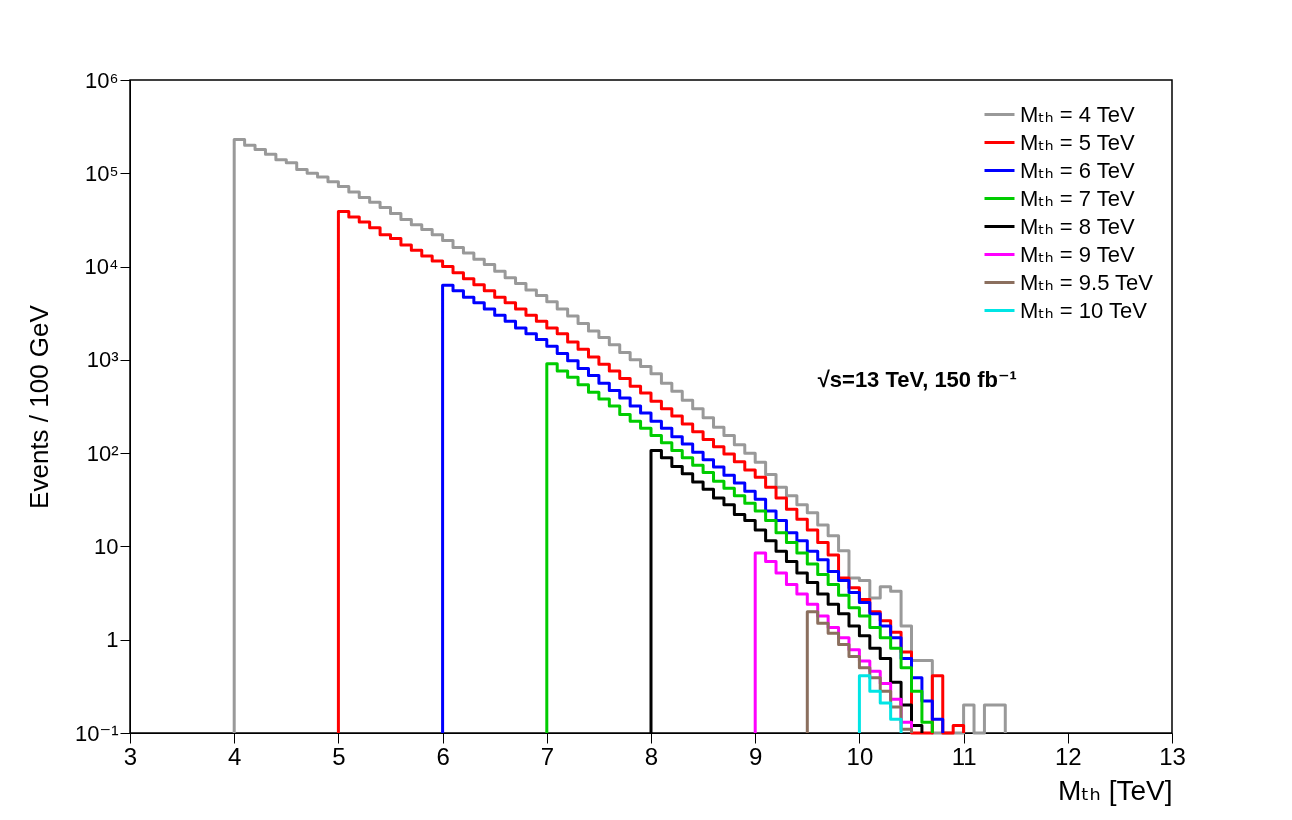 This screenshot has width=1292, height=820. Describe the element at coordinates (1077, 198) in the screenshot. I see `legend-label: Mₜₕ = 7 TeV` at that location.